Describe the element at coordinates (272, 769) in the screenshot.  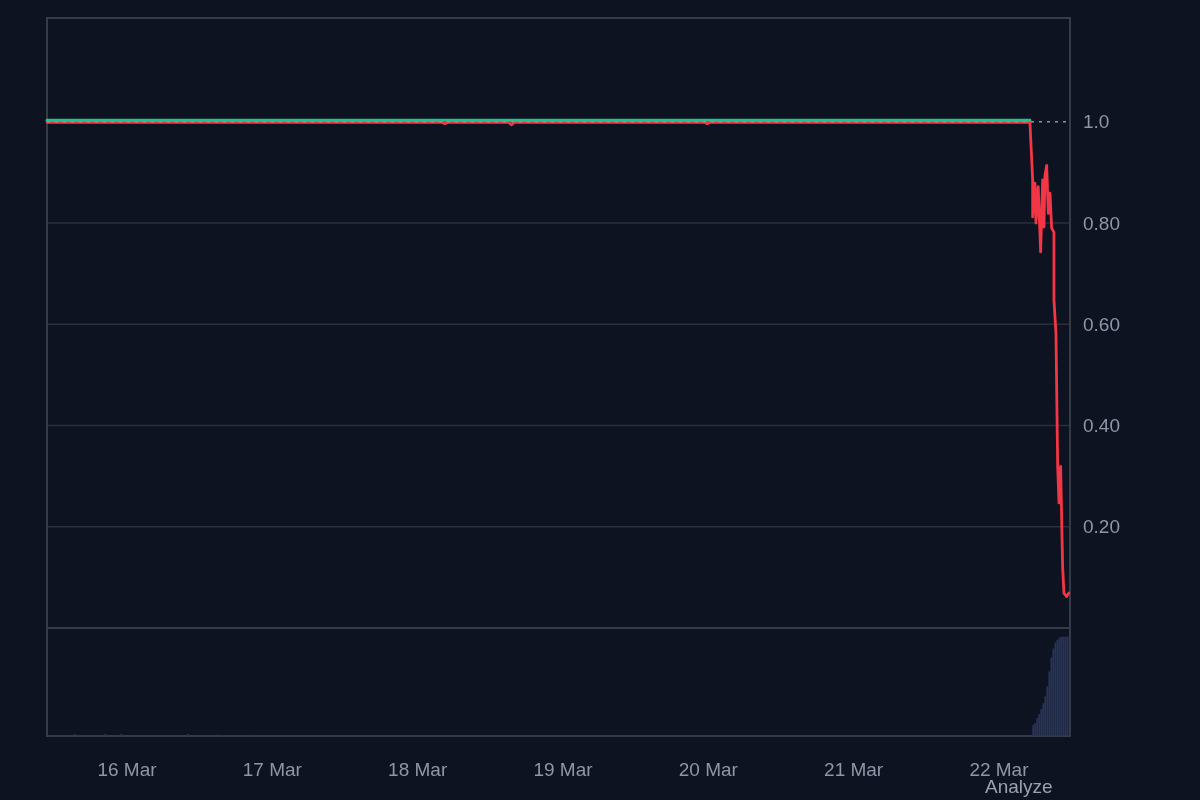
I see `x-tick-label: 17 Mar` at that location.